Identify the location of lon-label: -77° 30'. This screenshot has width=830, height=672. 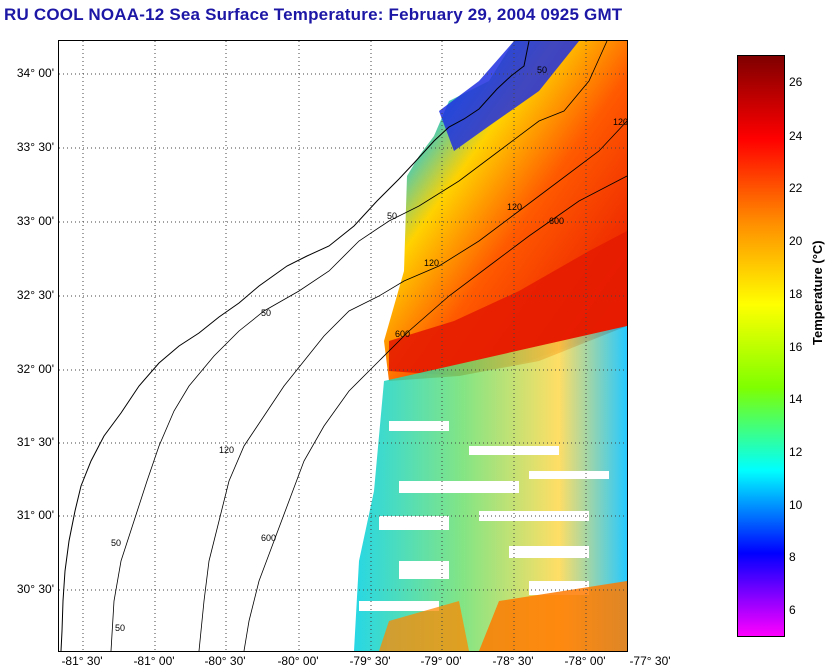
(650, 661).